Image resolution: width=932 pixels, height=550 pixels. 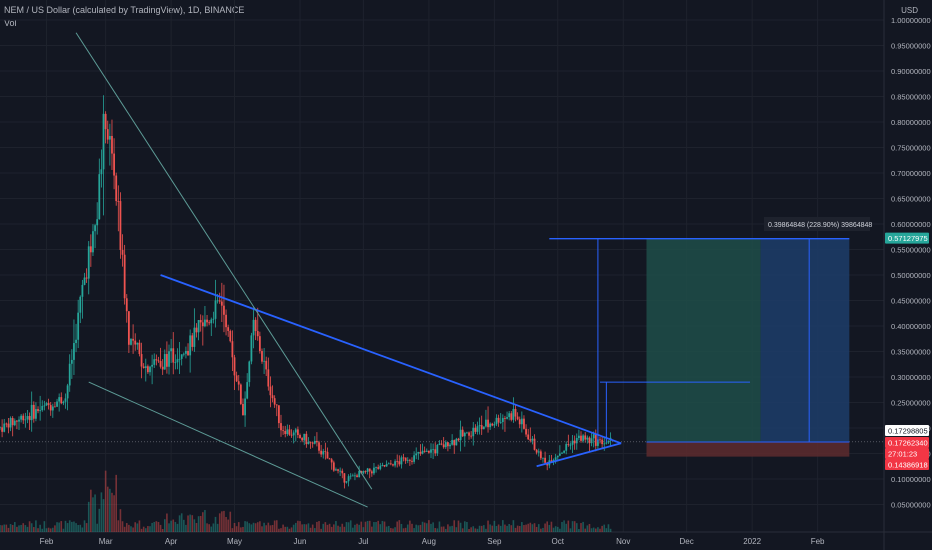 I want to click on time-tick-label: Sep, so click(x=494, y=541).